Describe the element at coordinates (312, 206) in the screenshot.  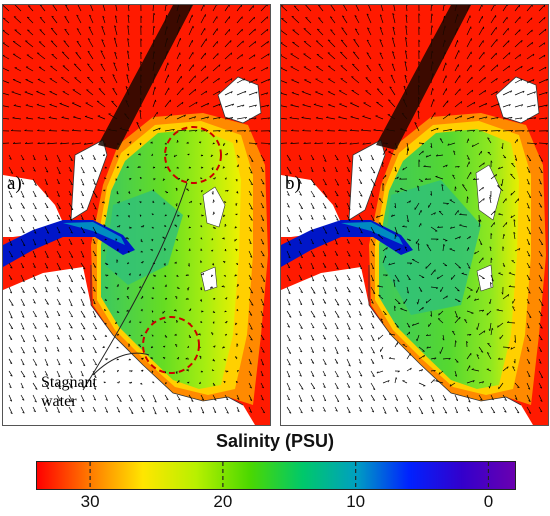
I see `land-west` at that location.